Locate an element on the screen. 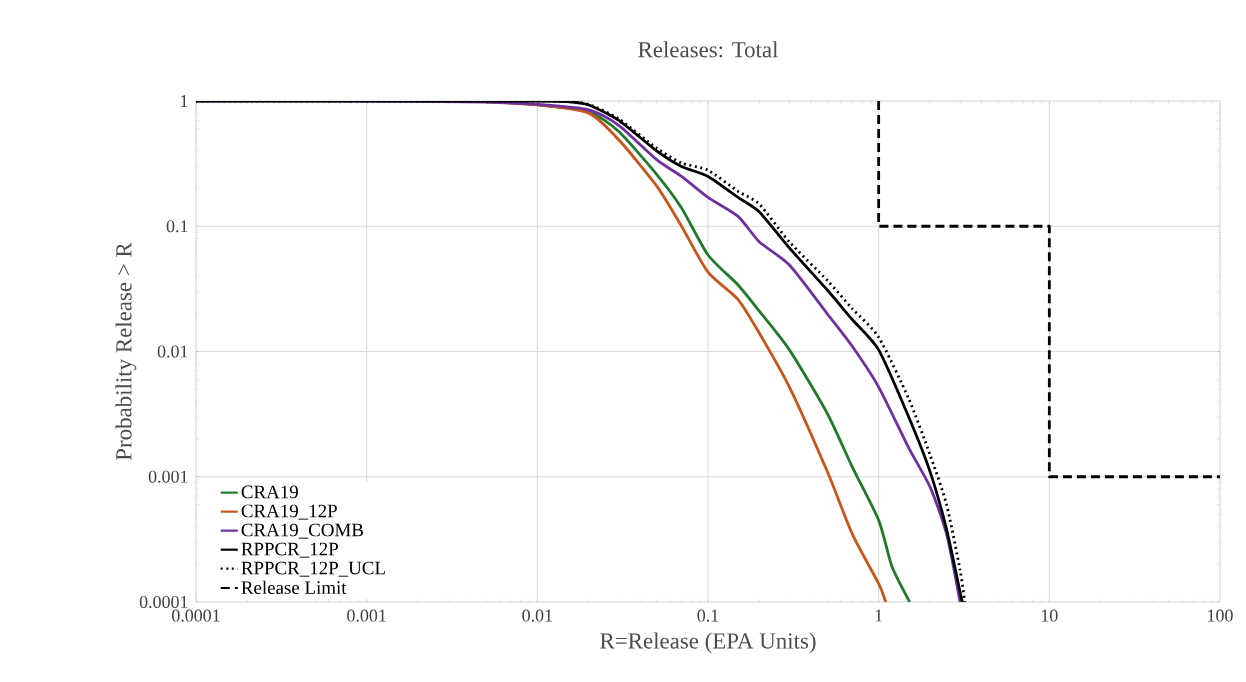  y-tick-label: 0.01 is located at coordinates (172, 351).